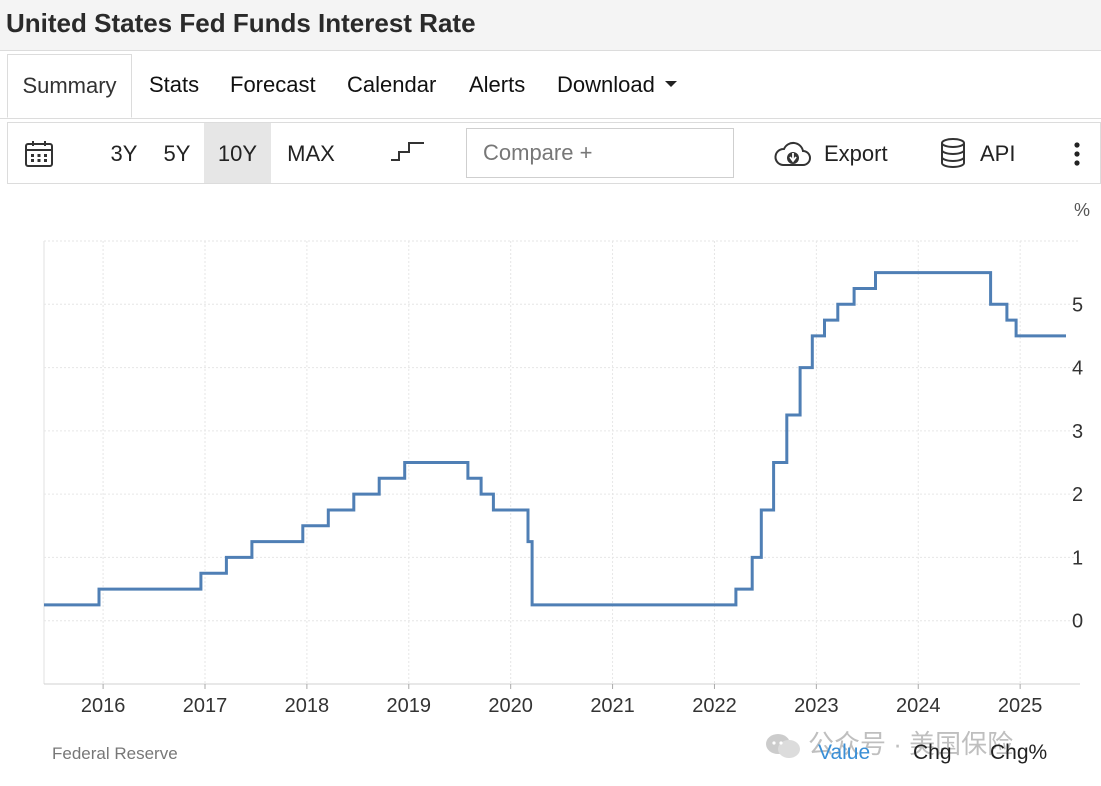 The width and height of the screenshot is (1101, 786). What do you see at coordinates (1077, 432) in the screenshot?
I see `y-tick-label: 3` at bounding box center [1077, 432].